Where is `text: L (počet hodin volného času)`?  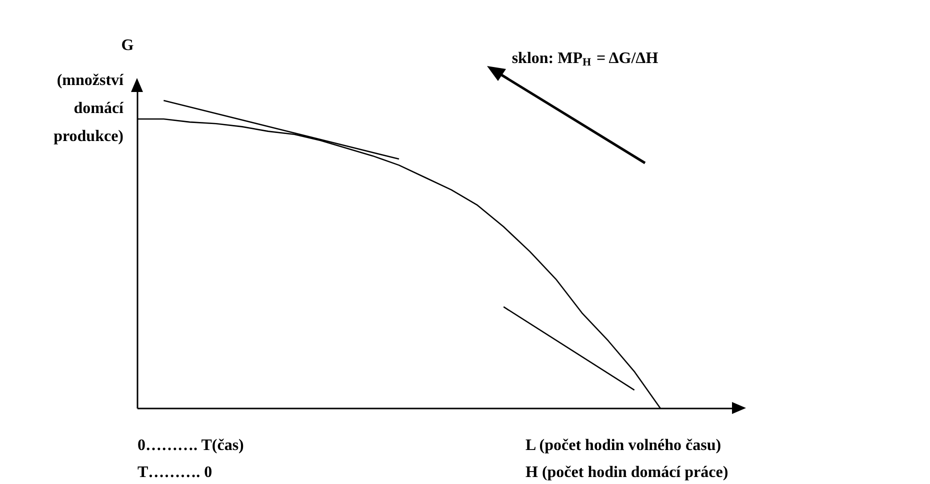
text: L (počet hodin volného času) is located at coordinates (624, 445).